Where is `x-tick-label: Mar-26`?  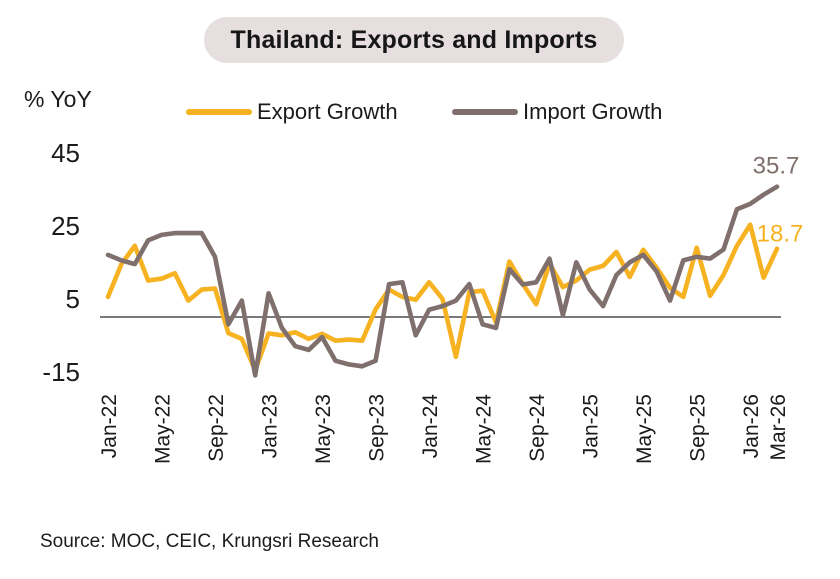
x-tick-label: Mar-26 is located at coordinates (778, 427).